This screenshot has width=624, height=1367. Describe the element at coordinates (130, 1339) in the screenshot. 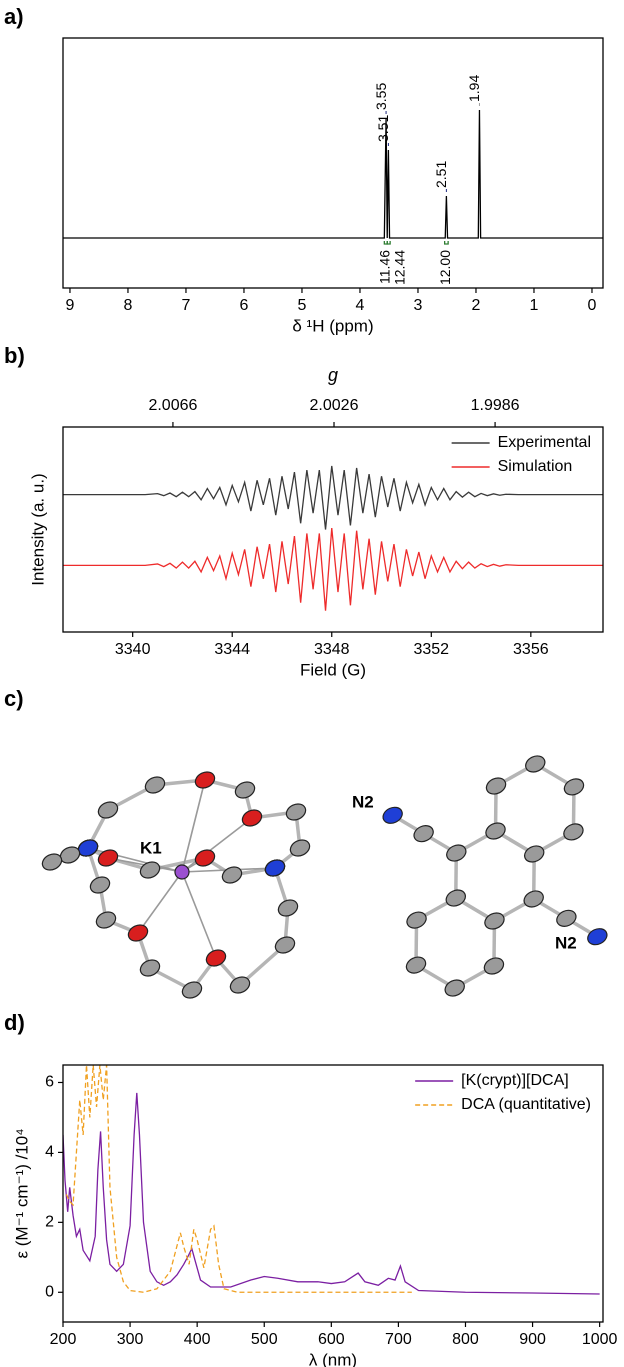

I see `x-tick-label: 300` at that location.